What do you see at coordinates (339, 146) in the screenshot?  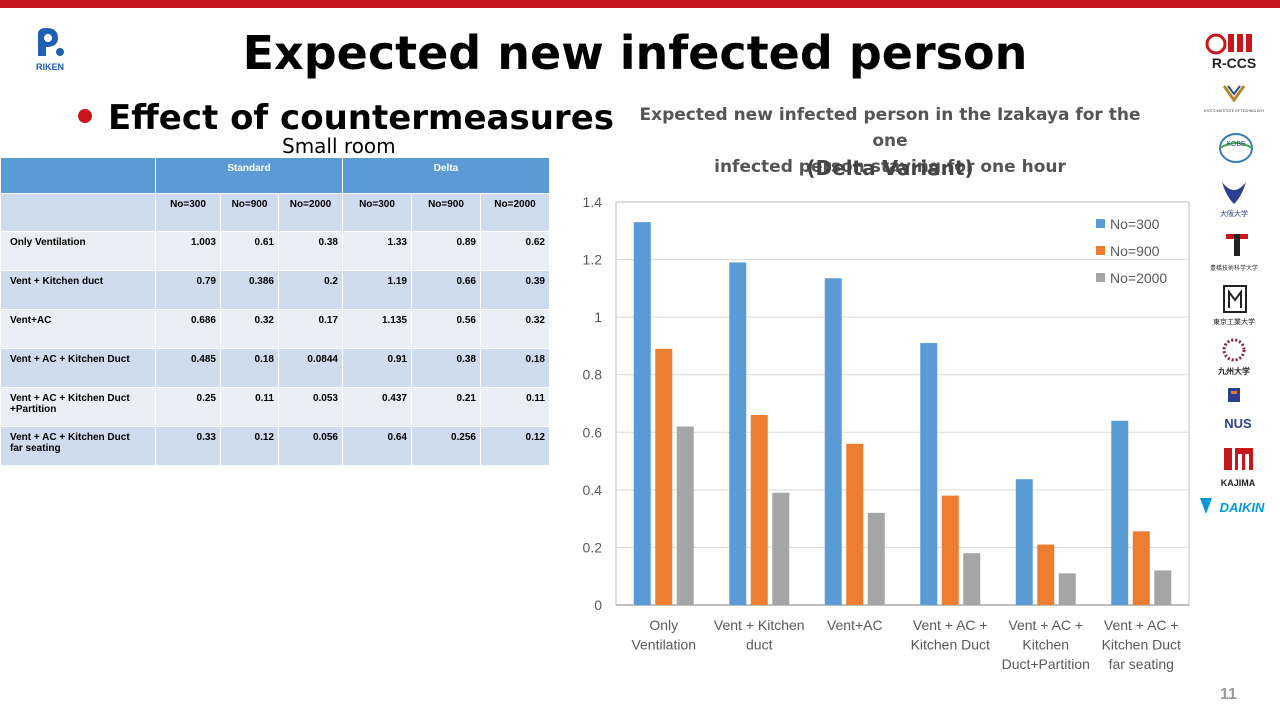 I see `table-subtitle: Small room` at bounding box center [339, 146].